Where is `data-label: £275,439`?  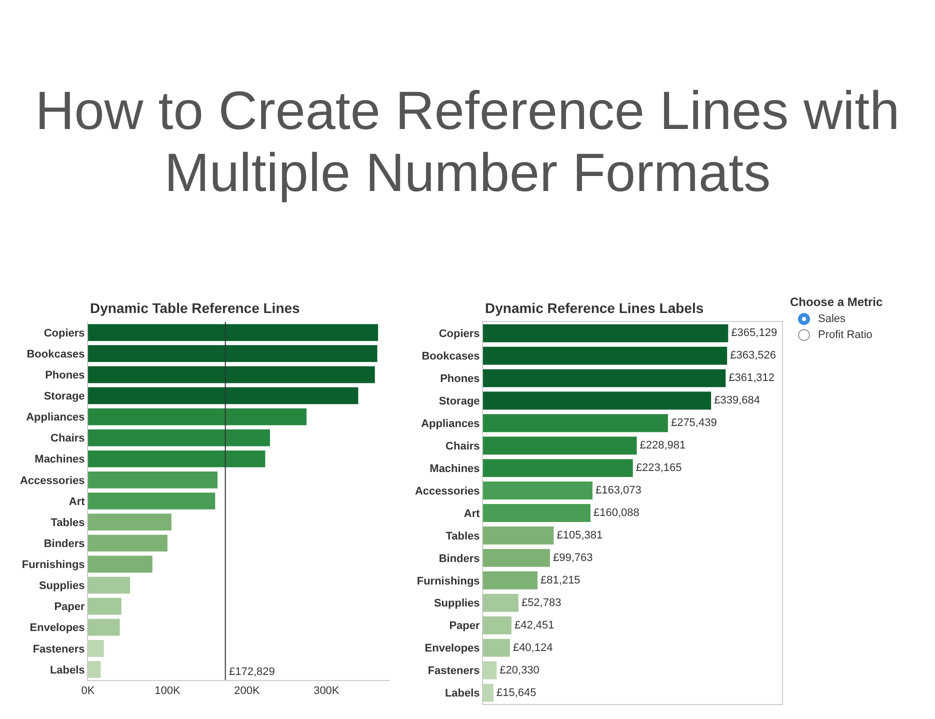
data-label: £275,439 is located at coordinates (693, 423).